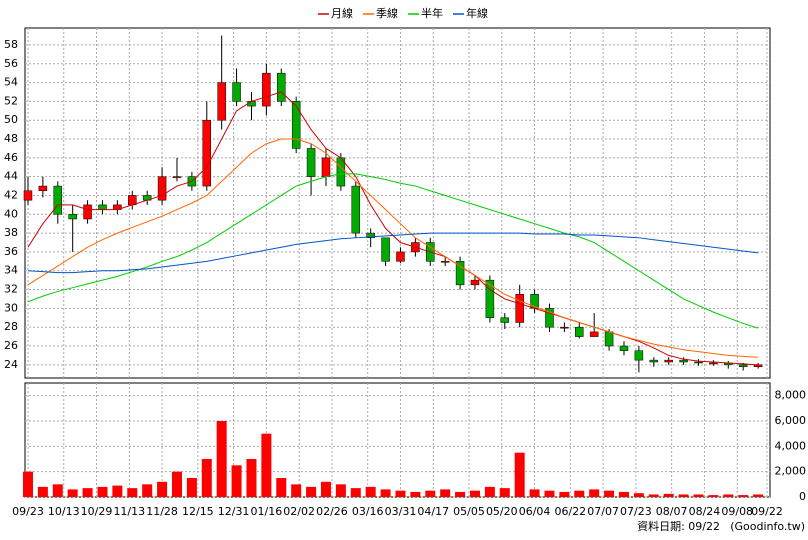  Describe the element at coordinates (469, 511) in the screenshot. I see `x-tick-label: 05/05` at that location.